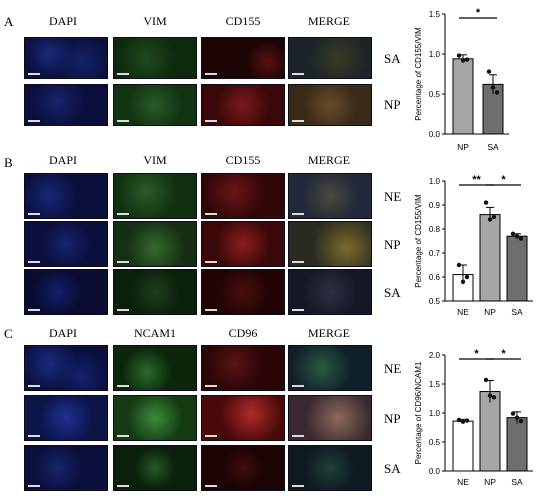  I want to click on bar-chart-a: Percentage of CD155/VIM 0.0 0.5 1.0 1.5 NP SA *, so click(462, 79).